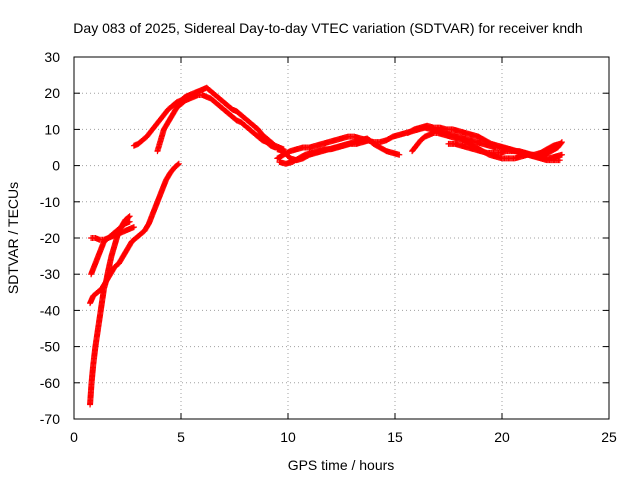  Describe the element at coordinates (50, 202) in the screenshot. I see `y-tick-label: -10` at that location.